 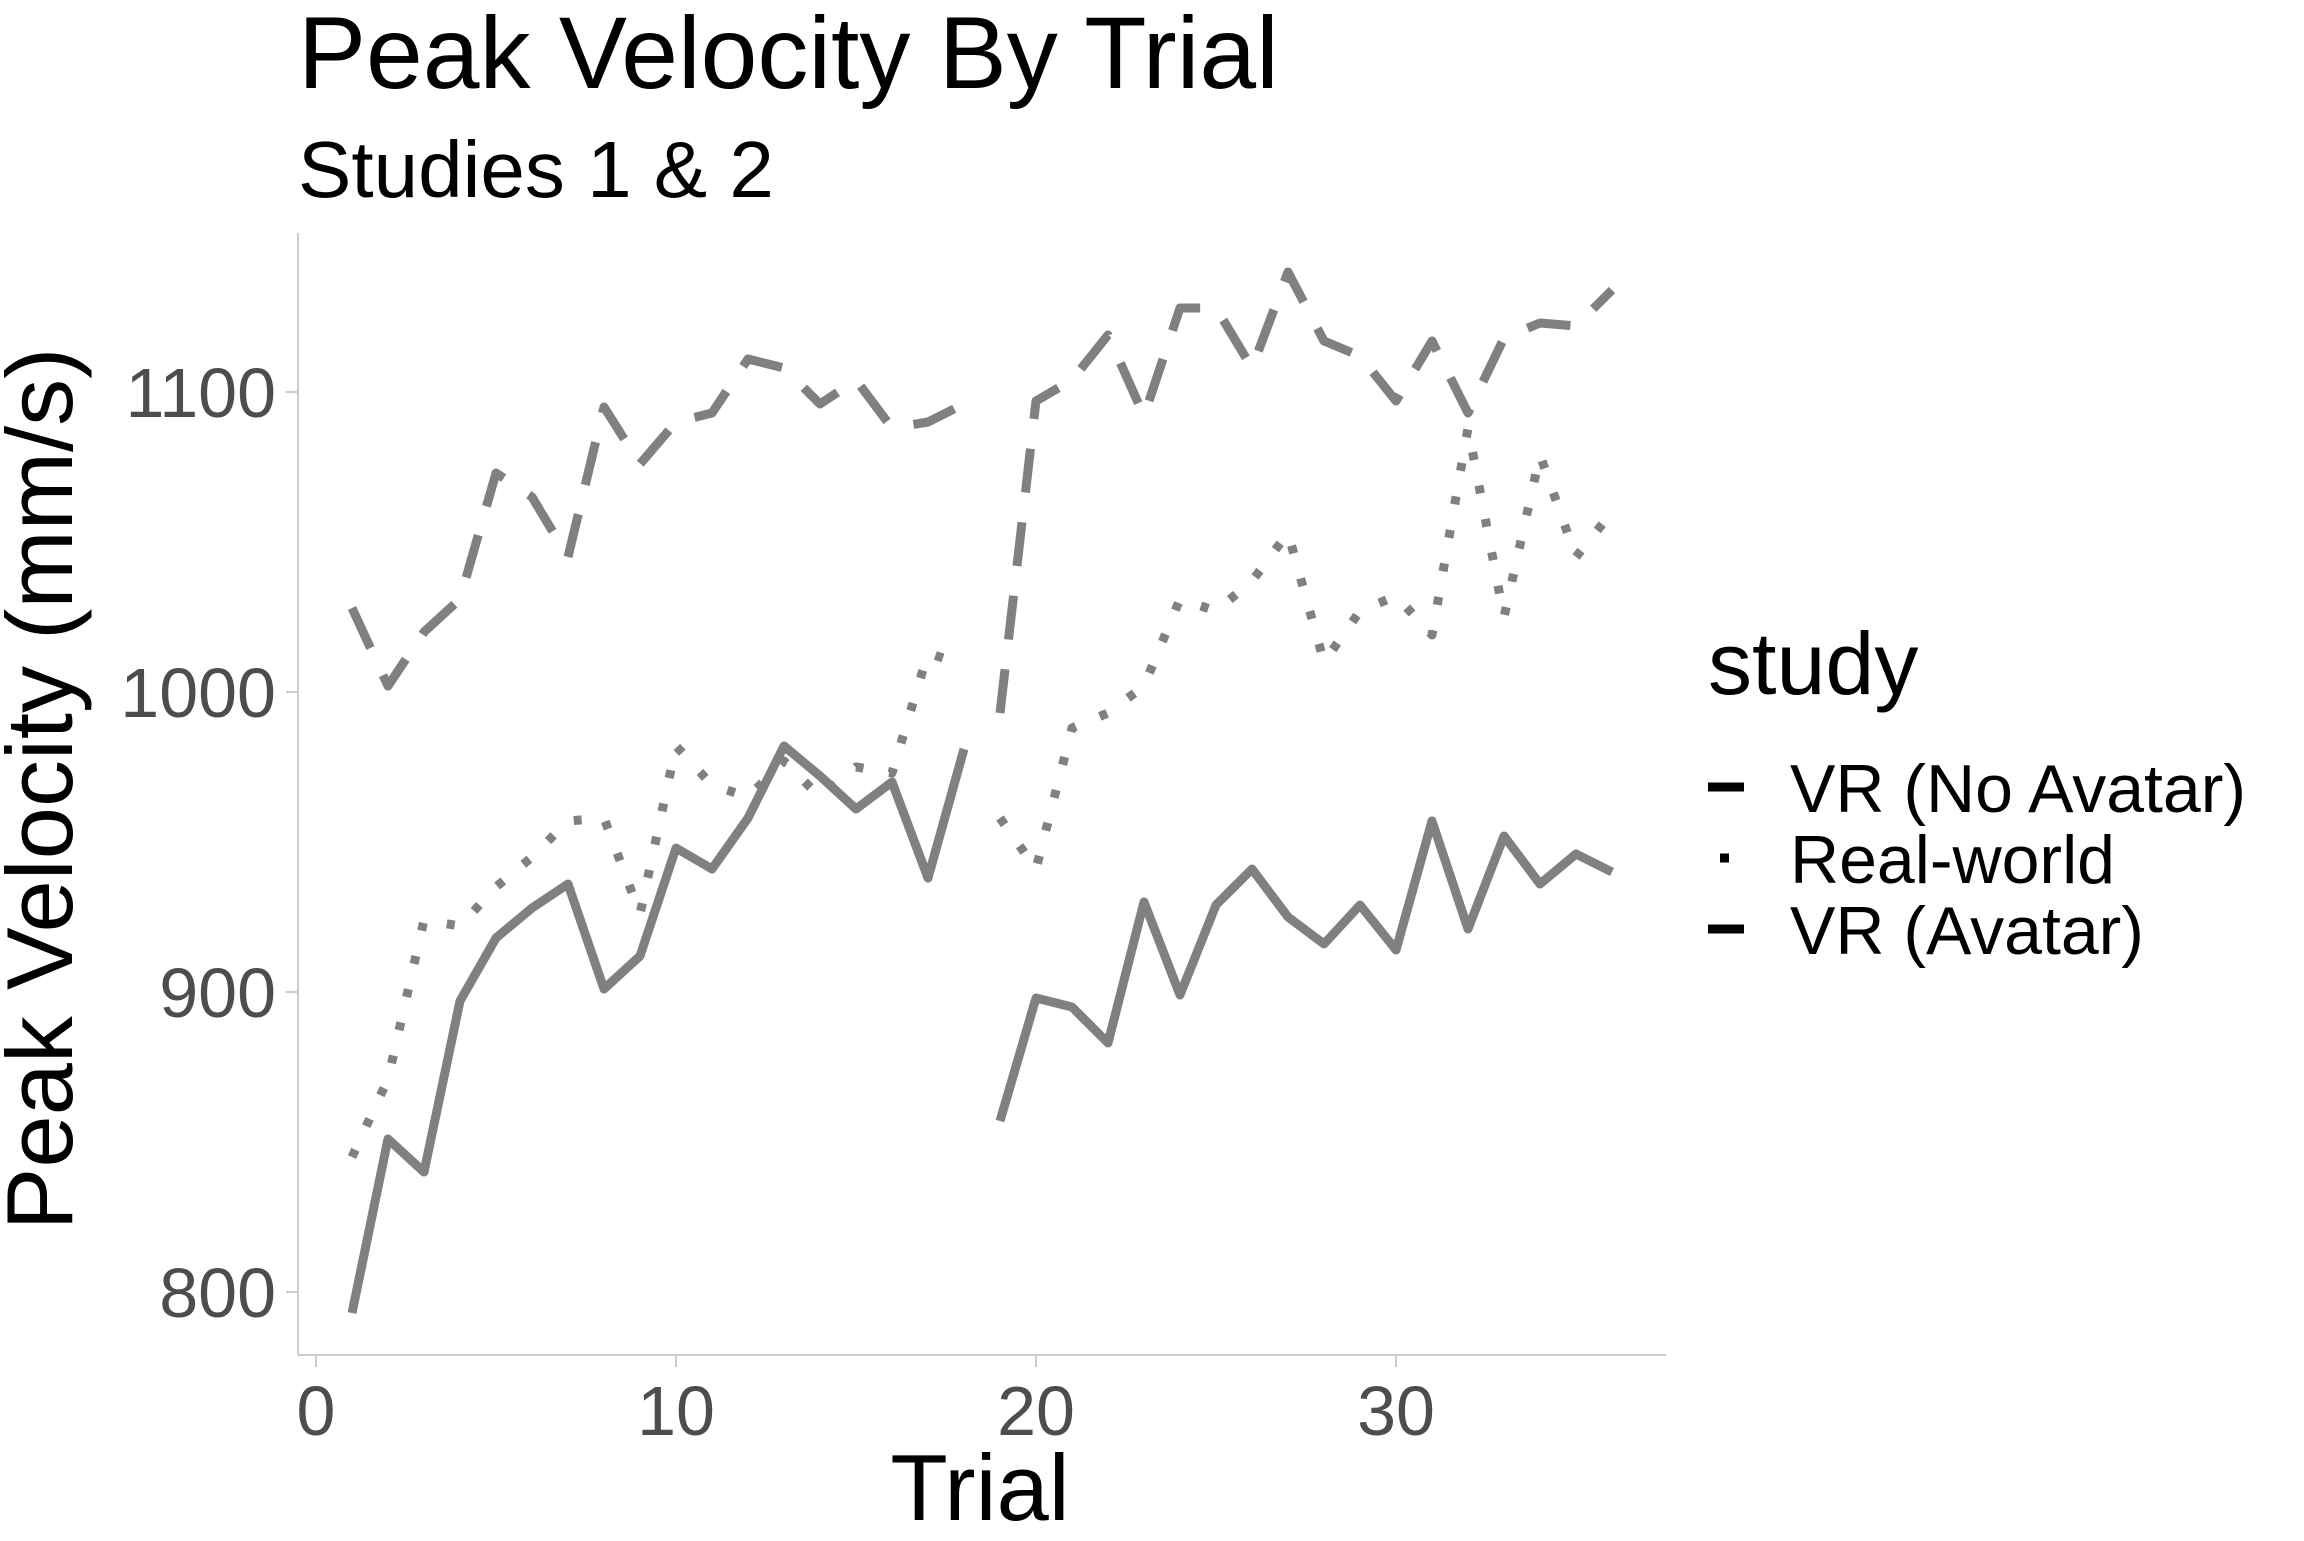 I want to click on y-tick-label: 900, so click(x=217, y=993).